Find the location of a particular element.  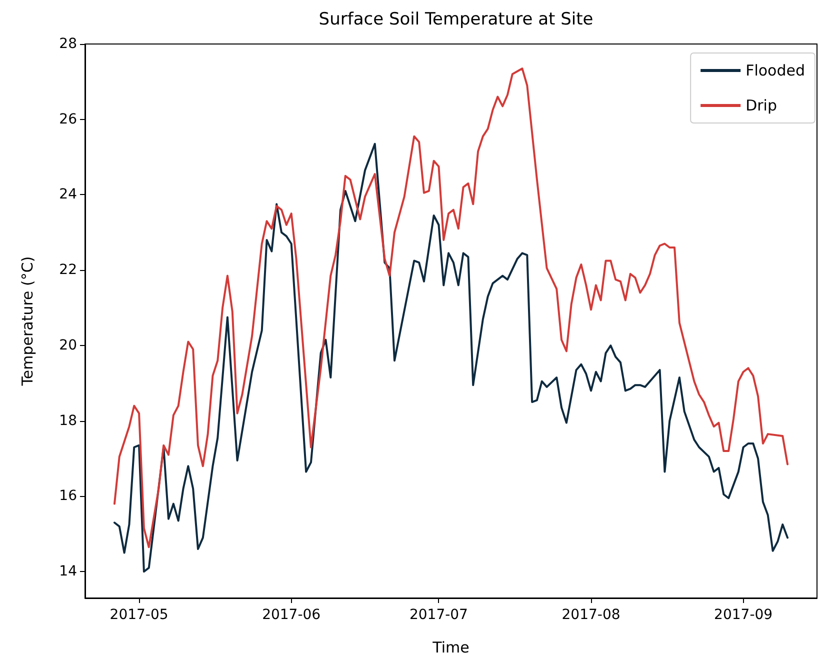

y-tick-label: 26 is located at coordinates (68, 119).